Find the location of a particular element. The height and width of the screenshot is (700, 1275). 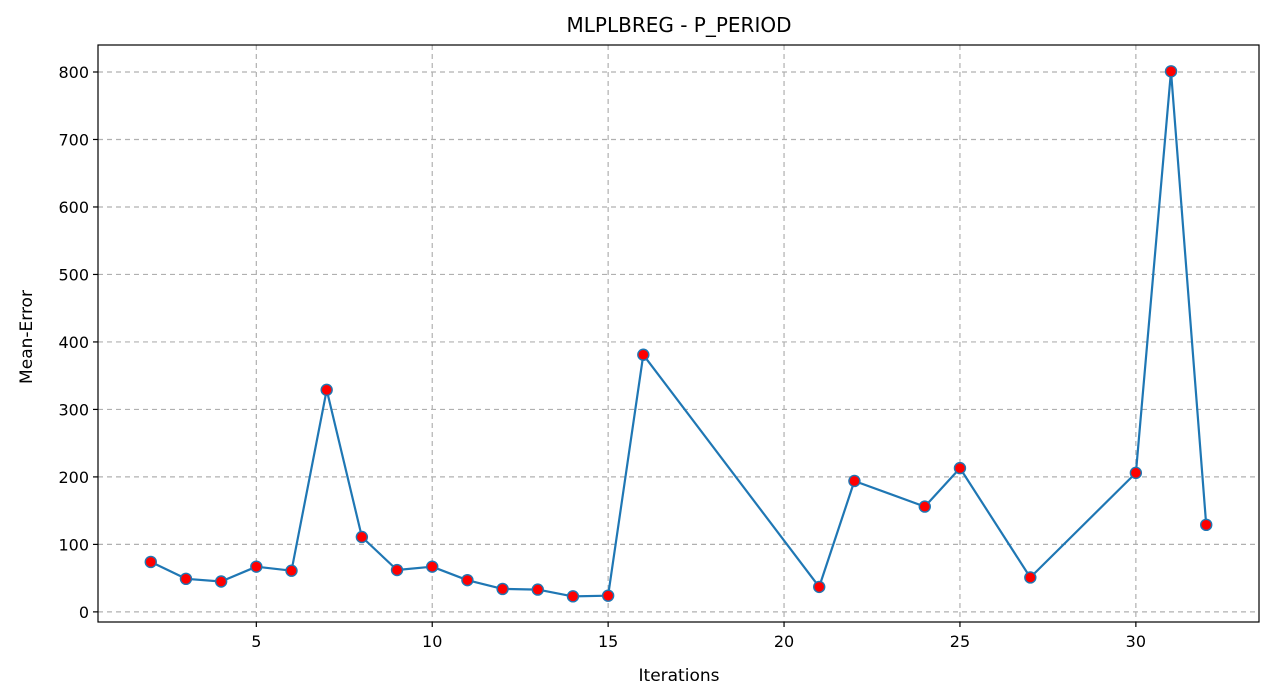

x-tick-label: 15 is located at coordinates (608, 641).